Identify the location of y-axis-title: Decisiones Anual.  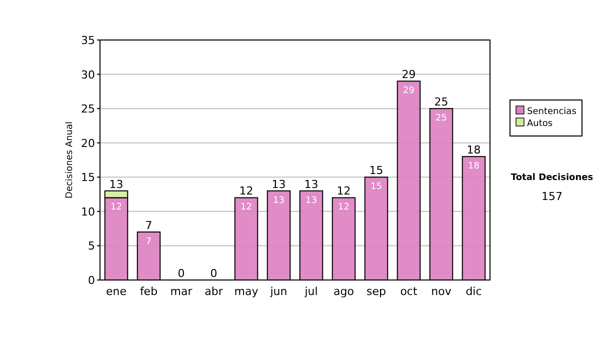
(70, 160).